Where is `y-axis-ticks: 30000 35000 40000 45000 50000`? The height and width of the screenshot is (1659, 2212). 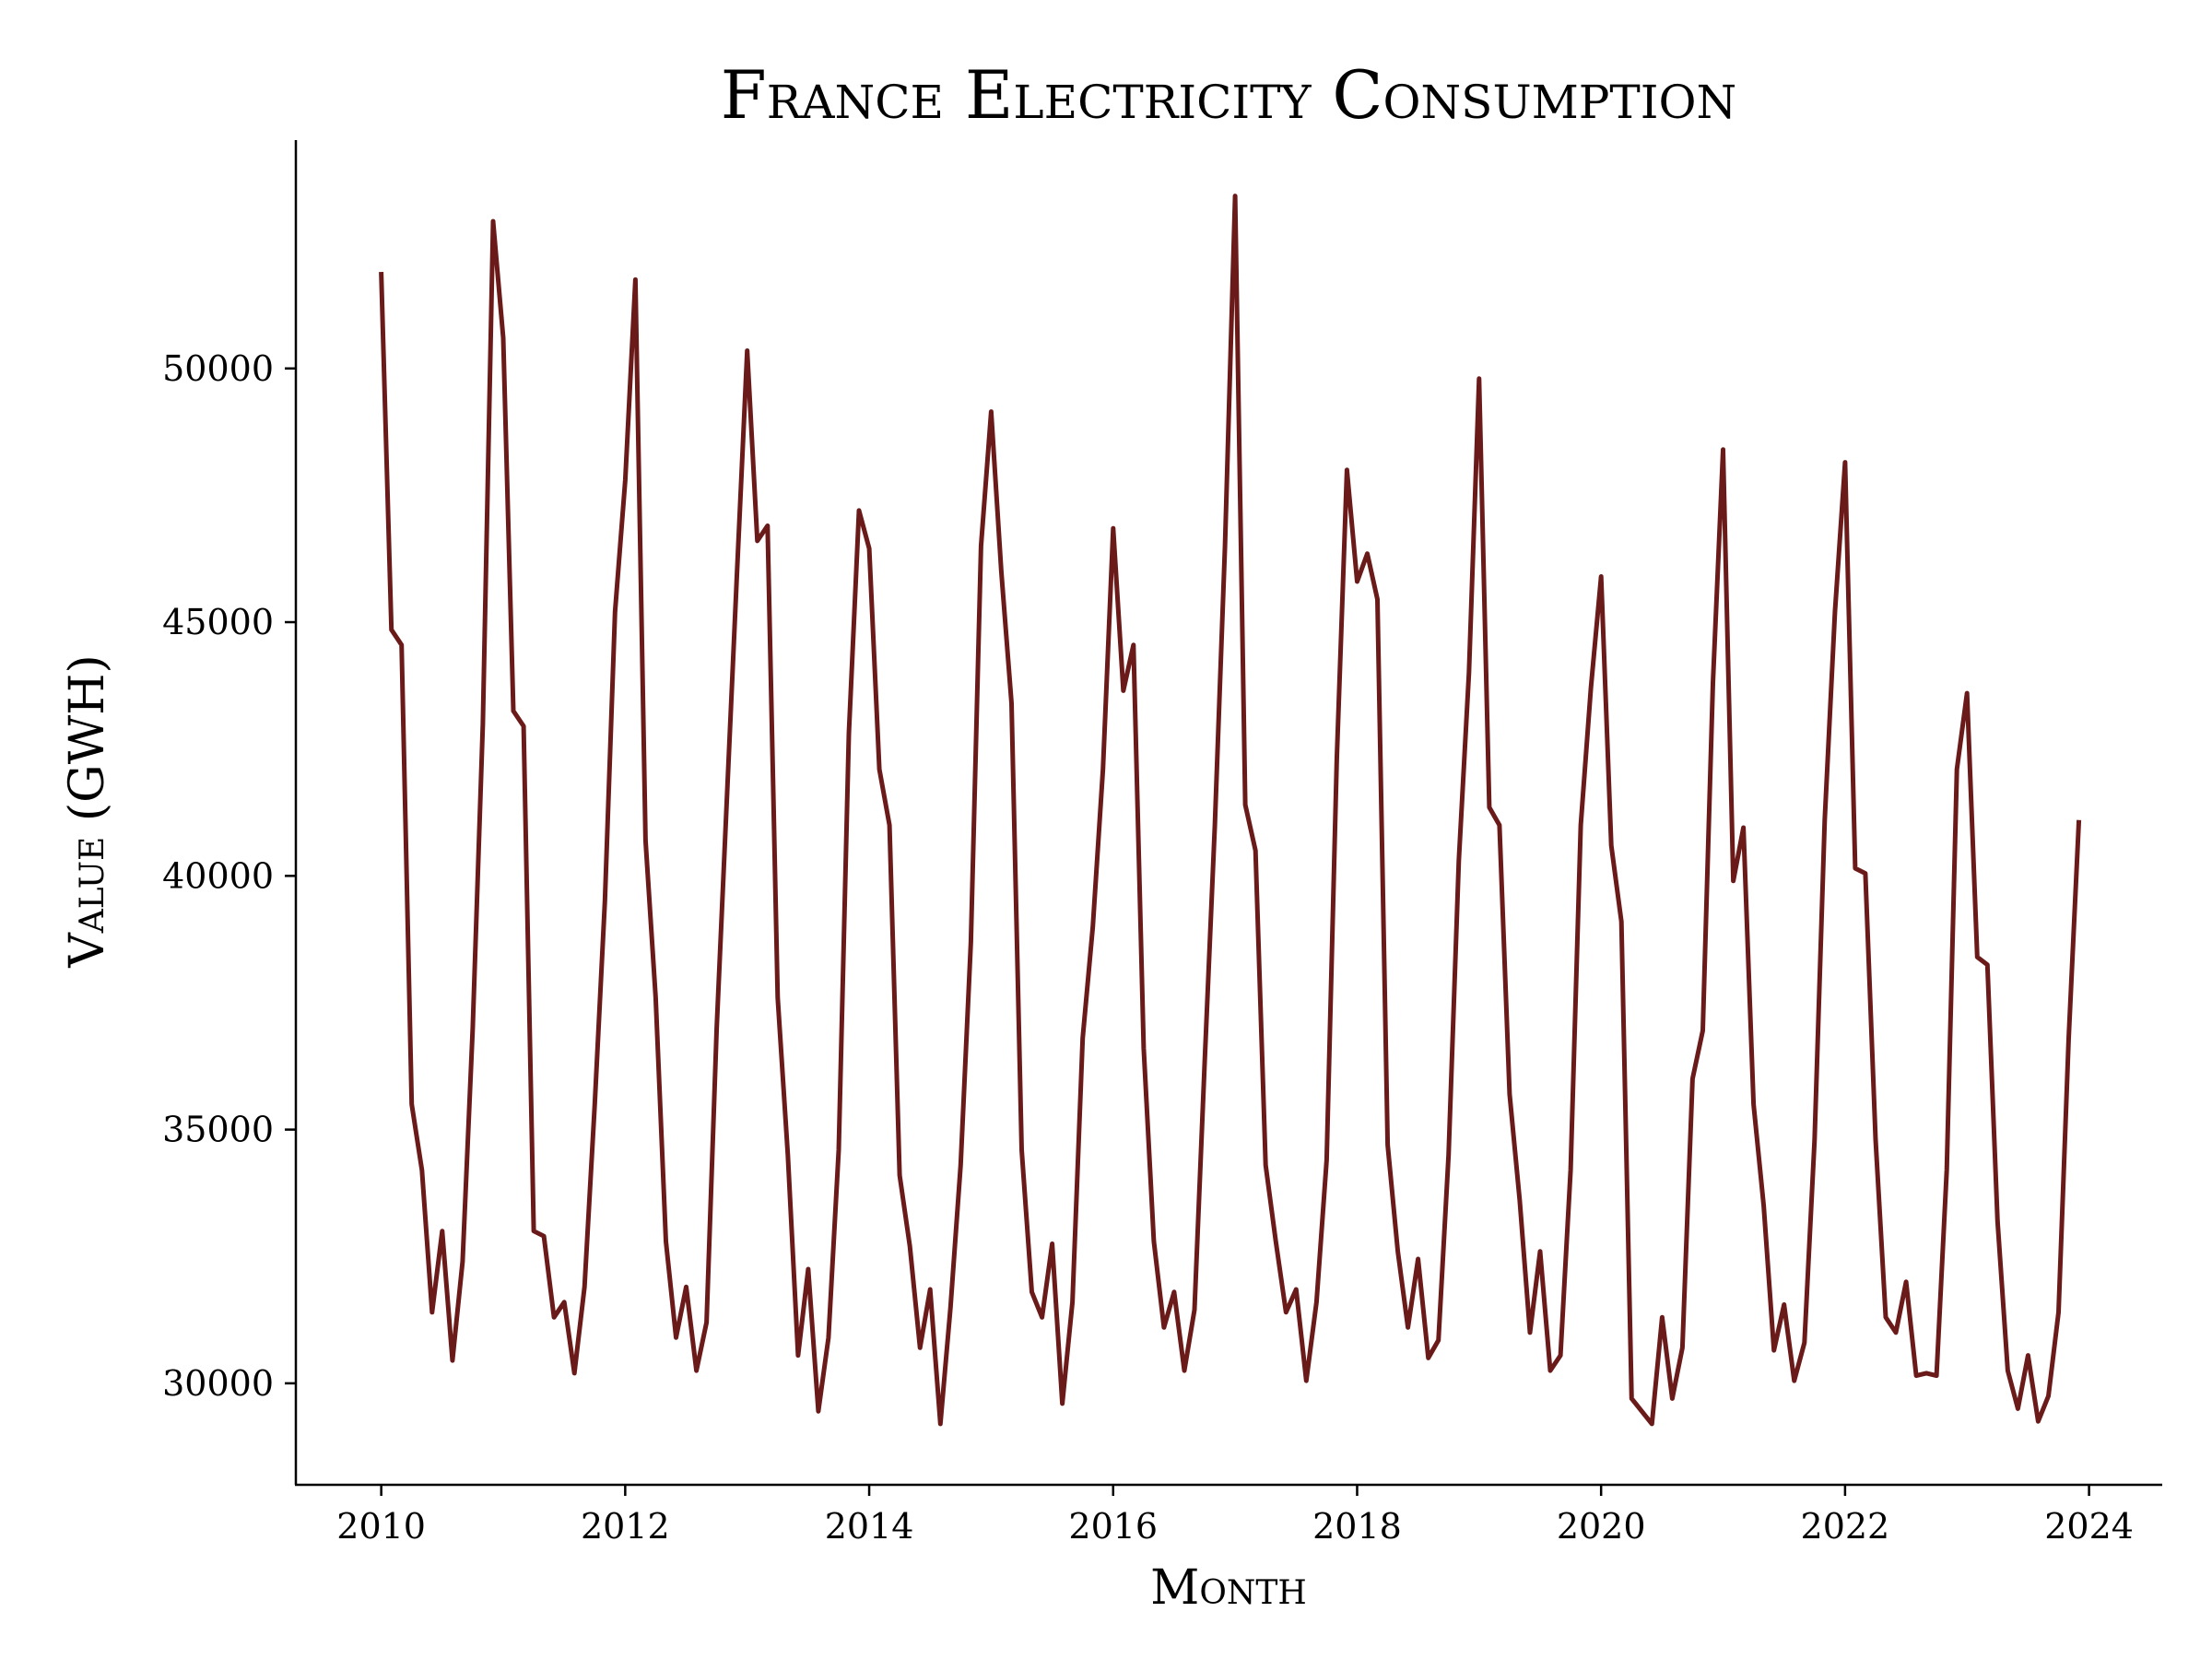 y-axis-ticks: 30000 35000 40000 45000 50000 is located at coordinates (229, 876).